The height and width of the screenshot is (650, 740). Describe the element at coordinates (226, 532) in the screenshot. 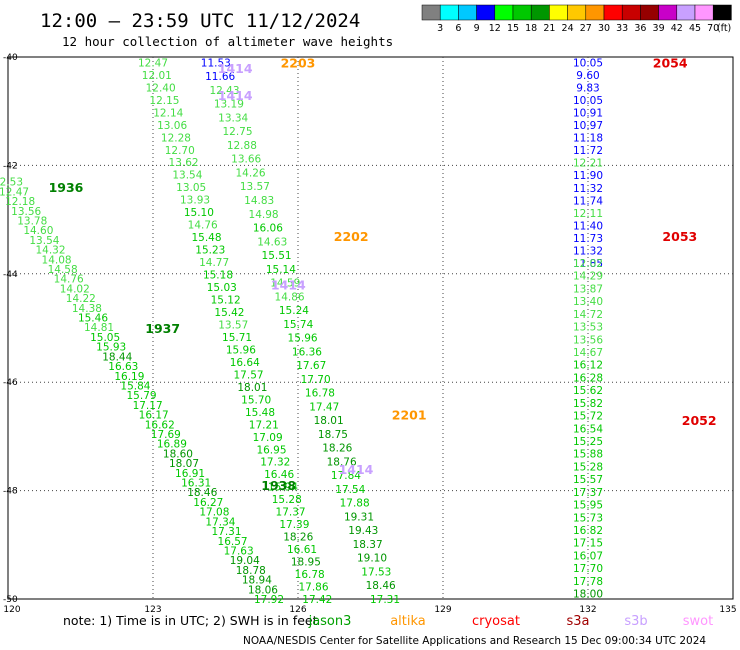

I see `wave-height-value: 17.31` at that location.